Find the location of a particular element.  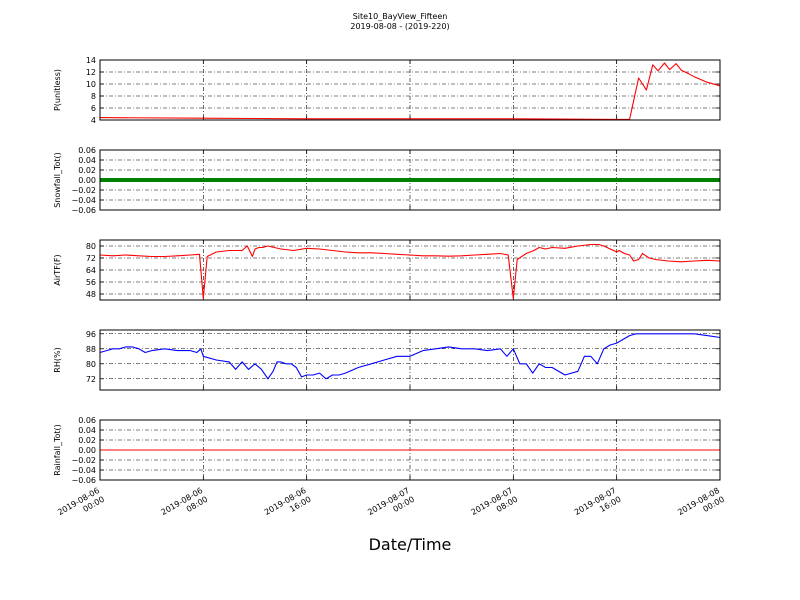

x-tick-label: 2019-08-0708:00 is located at coordinates (495, 506).